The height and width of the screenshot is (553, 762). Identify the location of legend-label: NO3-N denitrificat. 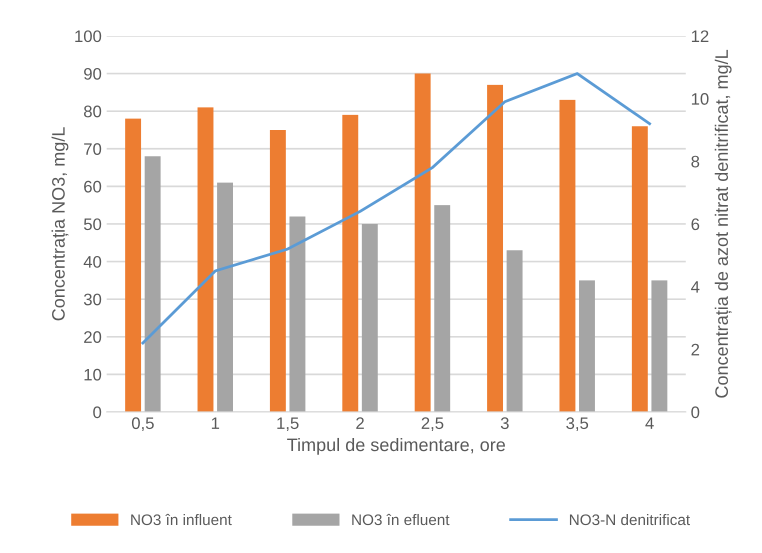
(630, 520).